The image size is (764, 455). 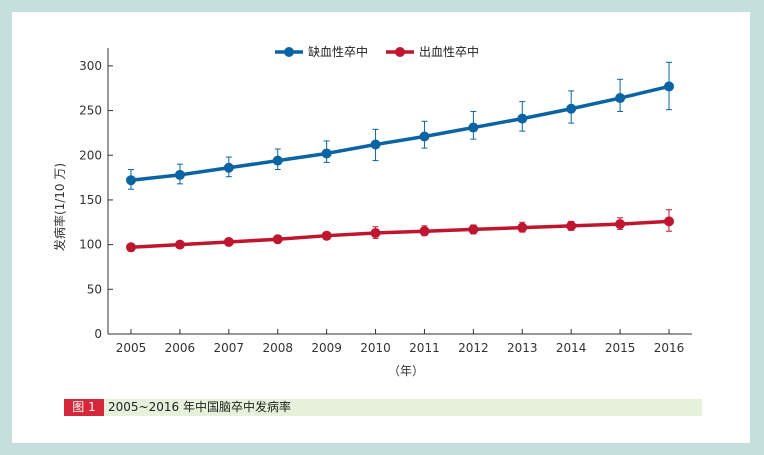 What do you see at coordinates (400, 234) in the screenshot?
I see `series-line` at bounding box center [400, 234].